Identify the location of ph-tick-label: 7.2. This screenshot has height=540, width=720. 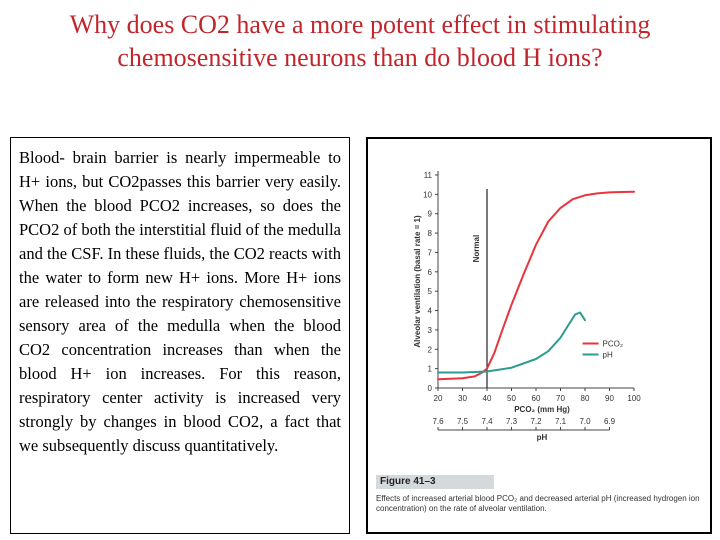
(536, 421).